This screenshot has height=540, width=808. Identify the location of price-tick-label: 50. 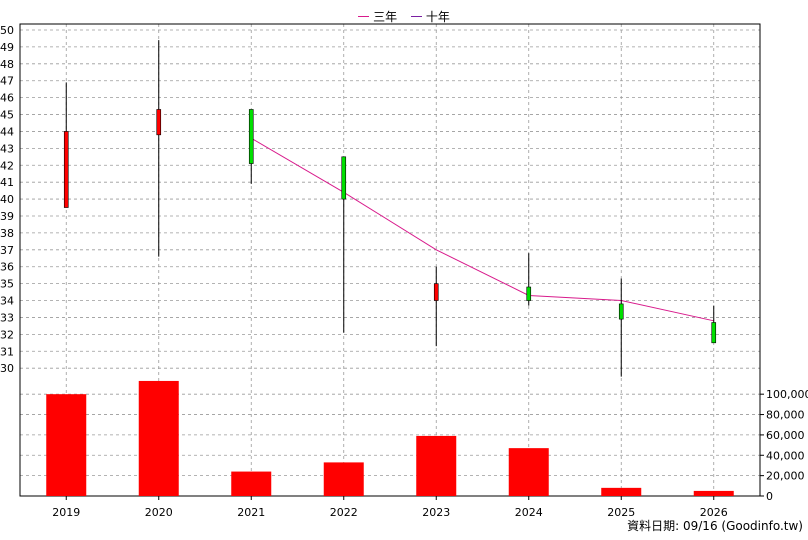
(7, 30).